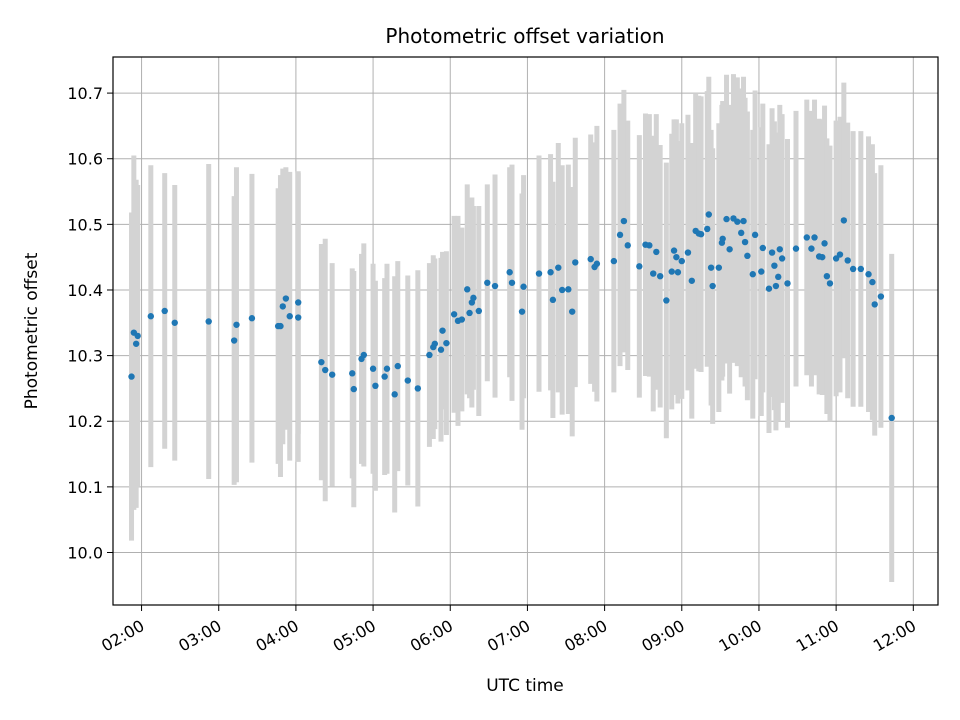  Describe the element at coordinates (90, 323) in the screenshot. I see `y-axis-ticks: 10.0 10.1 10.2 10.3 10.4 10.5 10.6 10.7` at that location.